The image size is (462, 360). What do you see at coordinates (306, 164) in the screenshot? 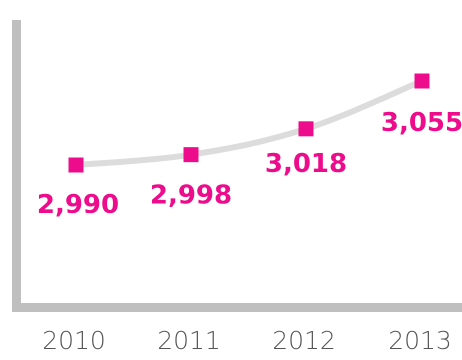
I see `data-label-2012: 3,018` at bounding box center [306, 164].